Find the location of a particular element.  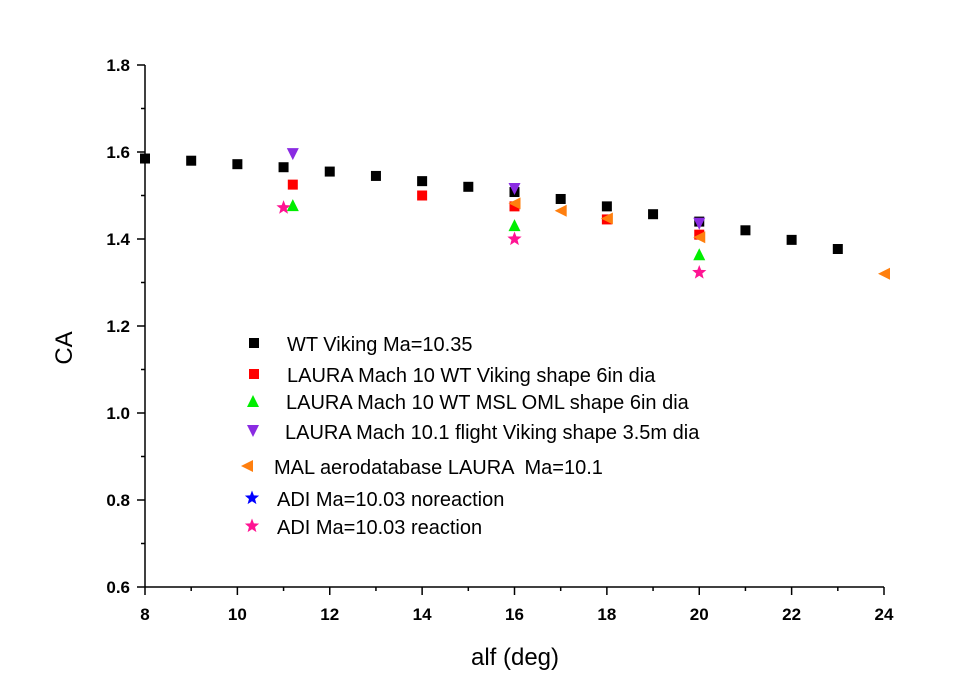

legend-label-7: ADI Ma=10.03 reaction is located at coordinates (379, 528).